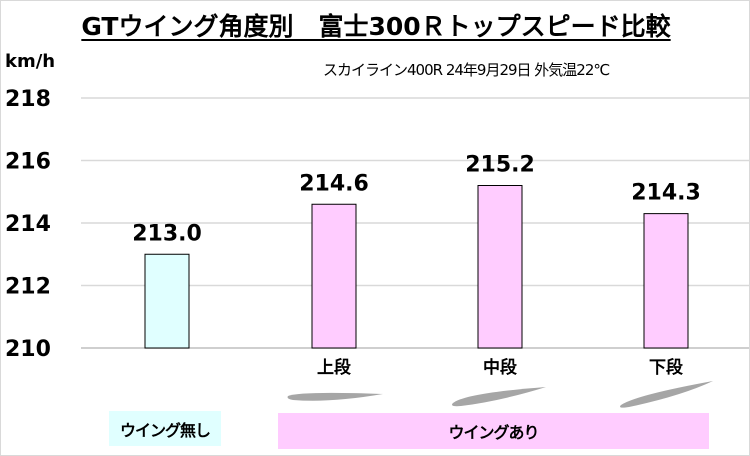 This screenshot has height=456, width=750. What do you see at coordinates (334, 367) in the screenshot?
I see `x-tick-label: 上段` at bounding box center [334, 367].